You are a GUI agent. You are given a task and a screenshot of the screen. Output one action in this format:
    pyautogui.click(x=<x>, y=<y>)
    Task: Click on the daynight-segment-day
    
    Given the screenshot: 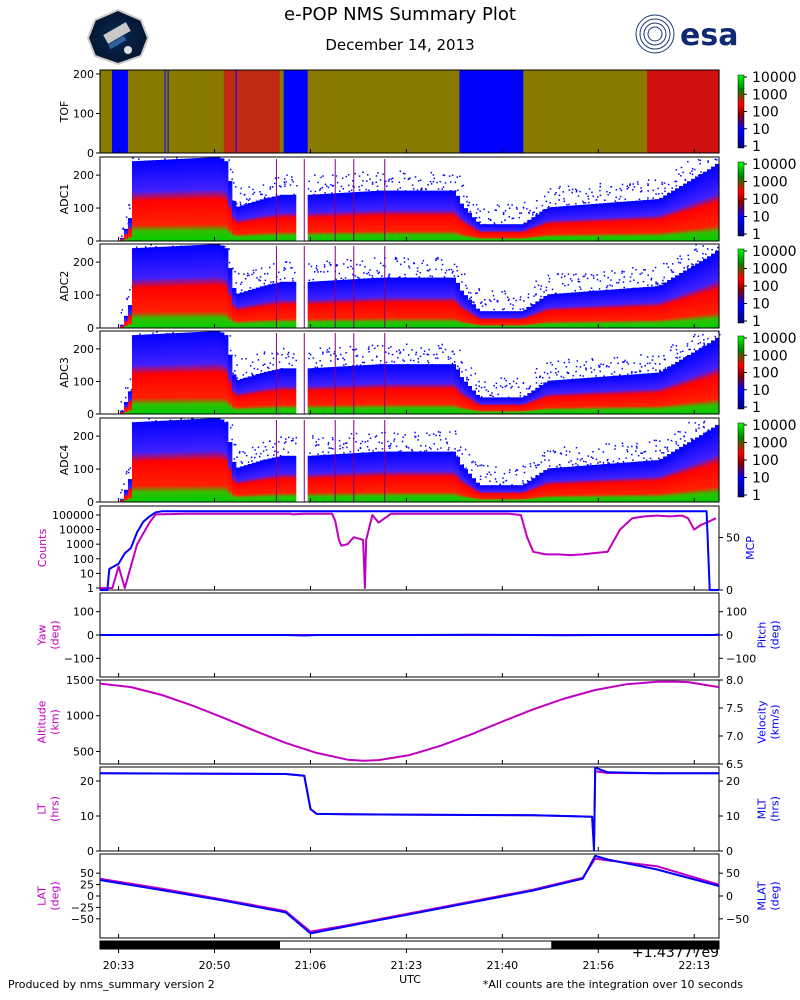 What is the action you would take?
    pyautogui.click(x=416, y=945)
    